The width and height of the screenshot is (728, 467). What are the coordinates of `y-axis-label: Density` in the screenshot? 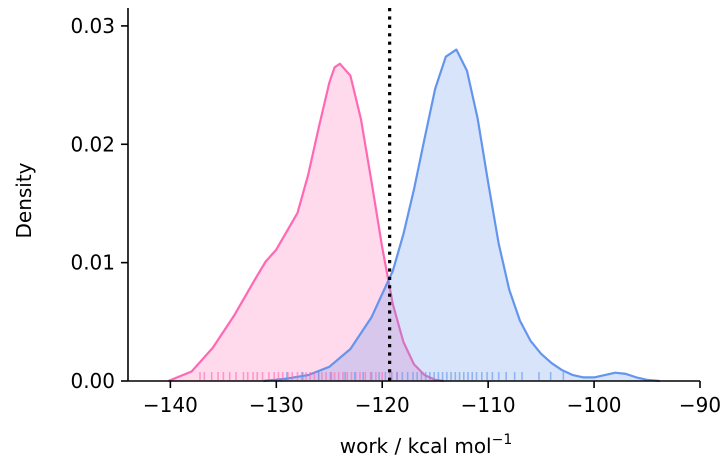 It's located at (24, 200).